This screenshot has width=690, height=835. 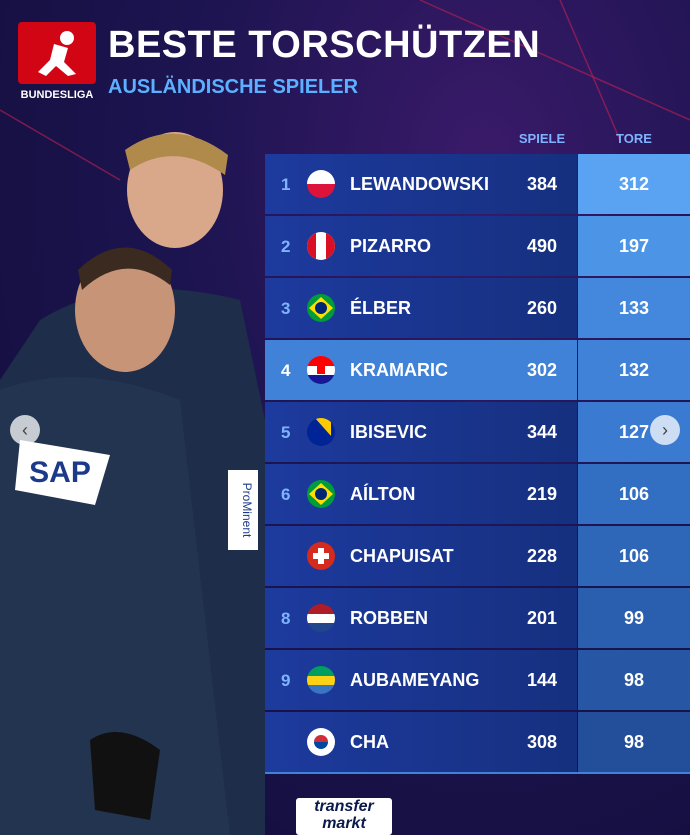 What do you see at coordinates (390, 246) in the screenshot?
I see `player-name: PIZARRO` at bounding box center [390, 246].